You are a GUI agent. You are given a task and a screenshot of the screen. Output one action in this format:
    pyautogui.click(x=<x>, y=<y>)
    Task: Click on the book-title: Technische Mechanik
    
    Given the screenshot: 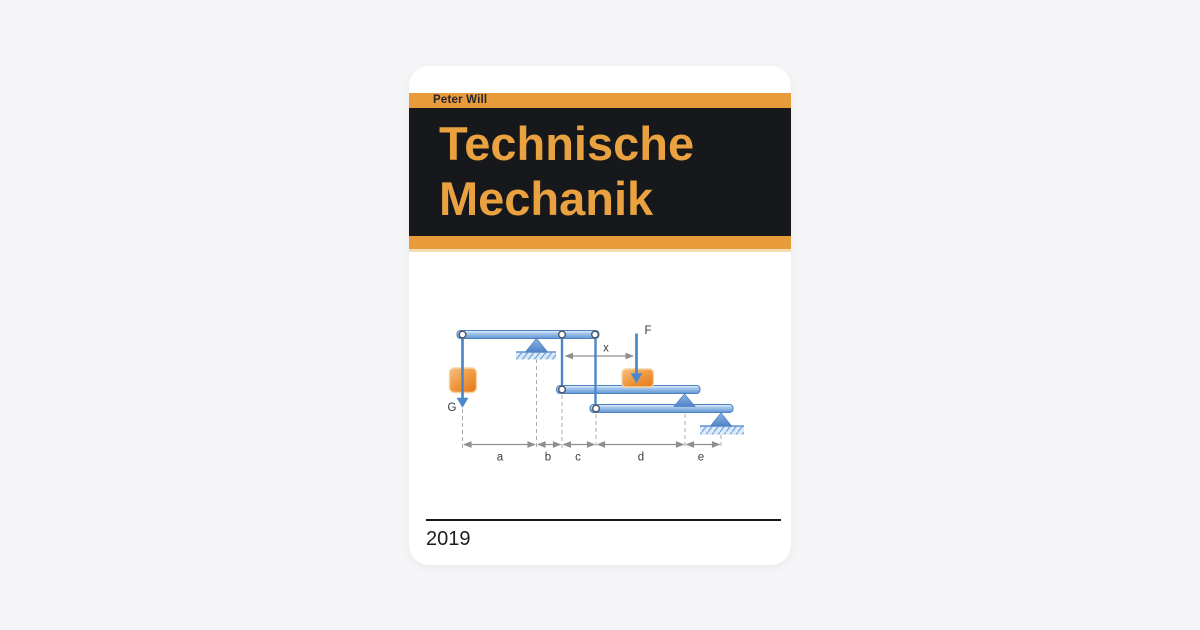 What is the action you would take?
    pyautogui.click(x=600, y=172)
    